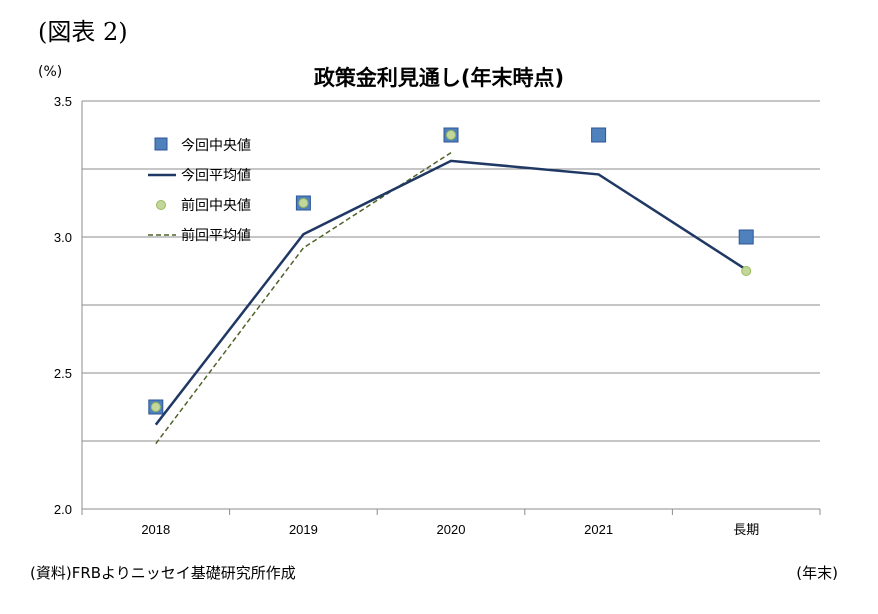 Image resolution: width=878 pixels, height=614 pixels. I want to click on legend-swatch-previous-median, so click(161, 205).